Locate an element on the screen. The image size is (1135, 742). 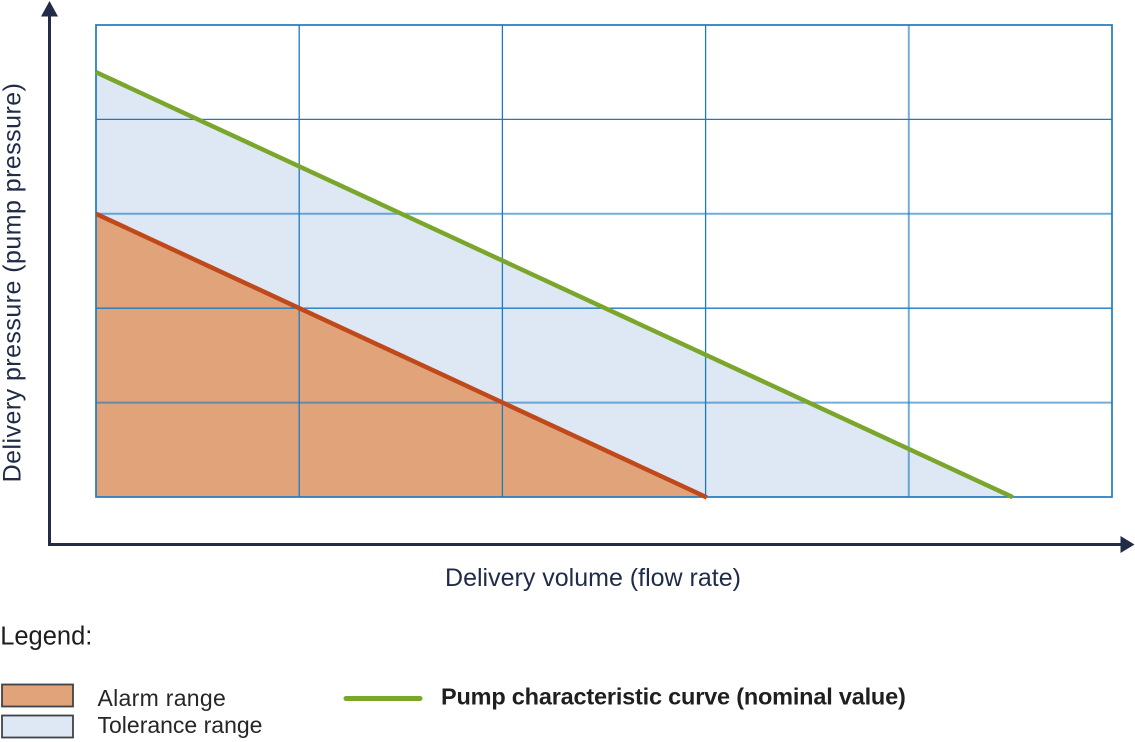
svg-text:Delivery pressure (pump pressu: Delivery pressure (pump pressure) is located at coordinates (13, 283).